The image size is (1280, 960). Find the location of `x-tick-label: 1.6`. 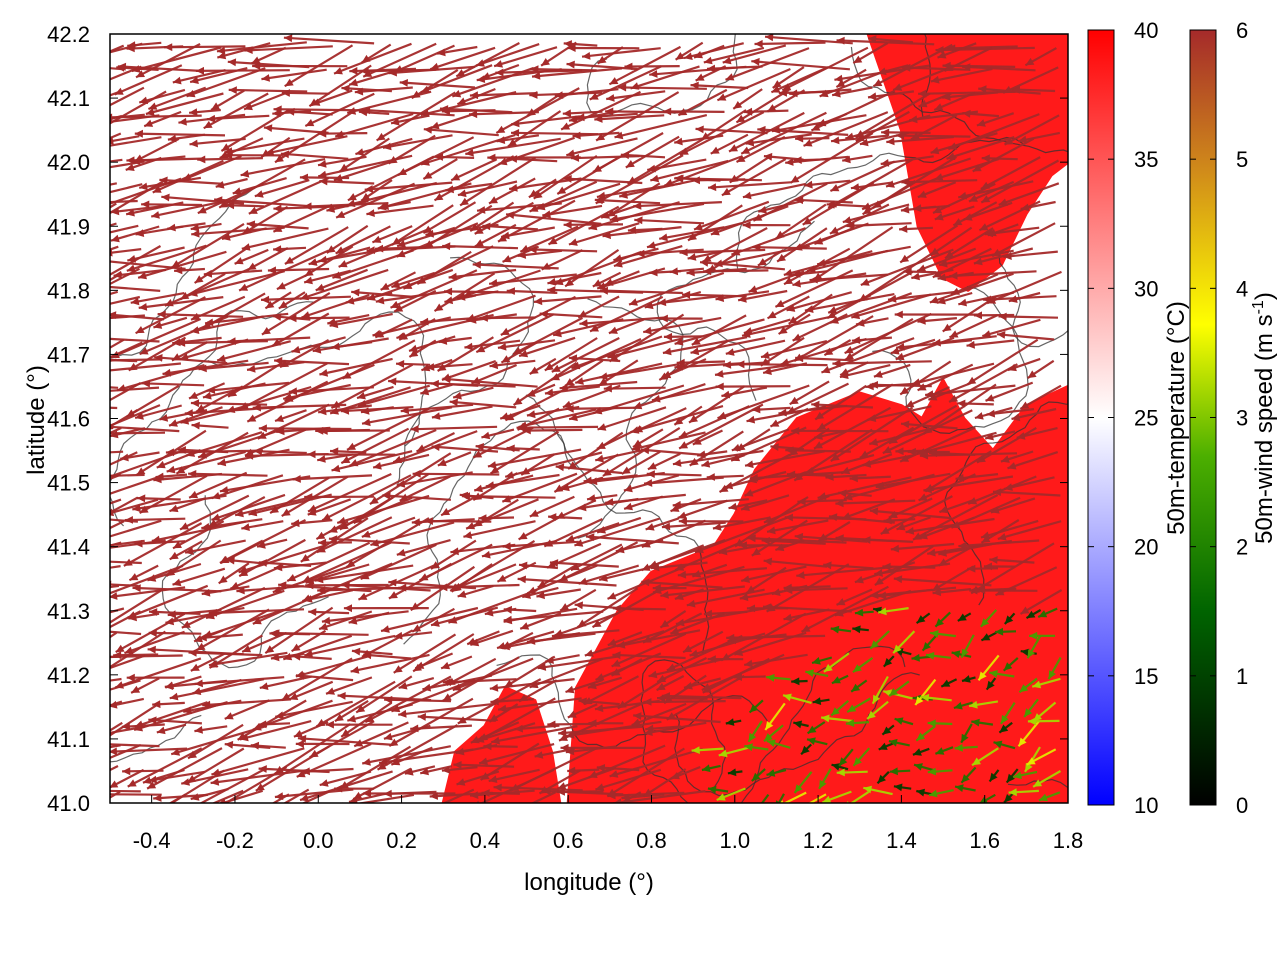

x-tick-label: 1.6 is located at coordinates (984, 840).